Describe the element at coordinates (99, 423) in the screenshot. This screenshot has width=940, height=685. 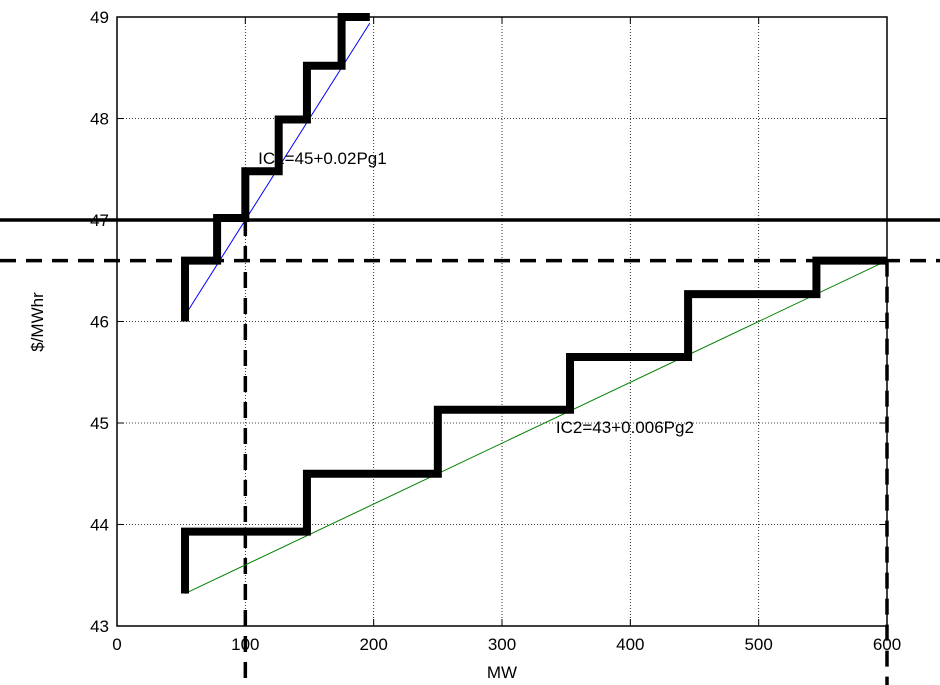
I see `y-tick-label-2: 45` at that location.